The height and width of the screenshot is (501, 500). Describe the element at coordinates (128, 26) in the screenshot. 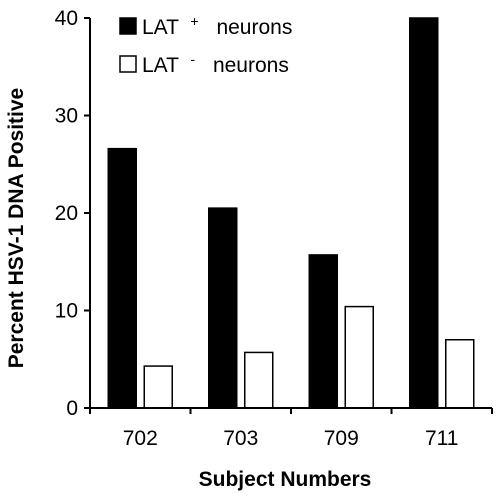

I see `legend-swatch-lat-positive` at that location.